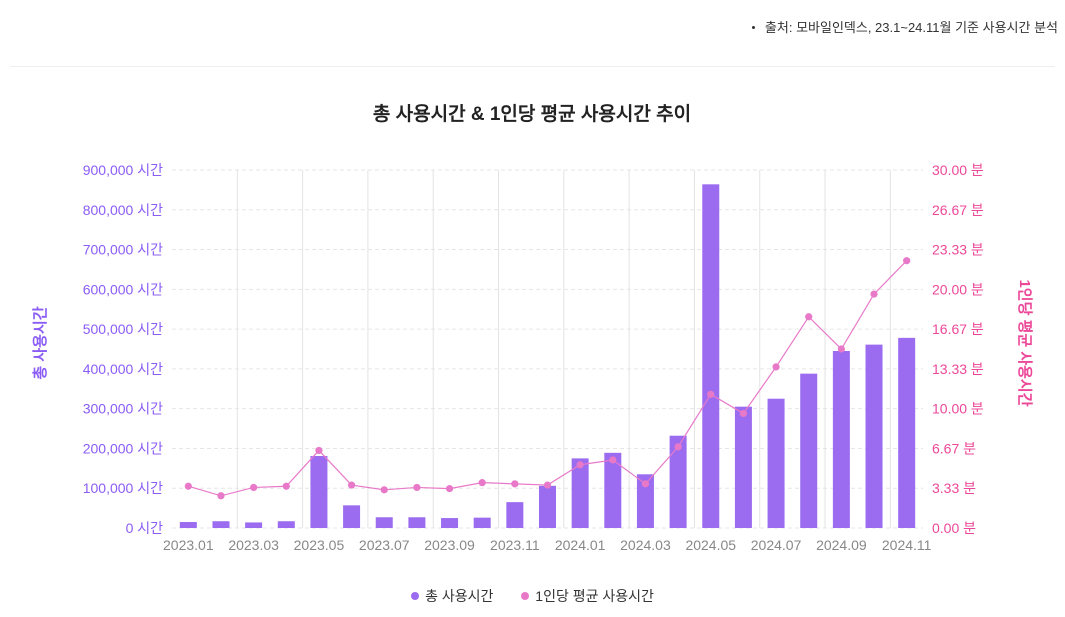 The width and height of the screenshot is (1065, 617). What do you see at coordinates (123, 488) in the screenshot?
I see `left-tick-label: 100,000 시간` at bounding box center [123, 488].